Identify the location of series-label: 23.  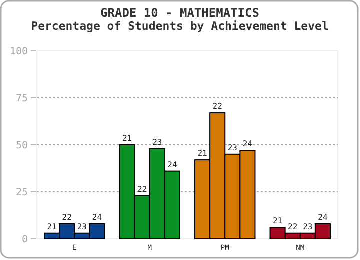
(82, 227).